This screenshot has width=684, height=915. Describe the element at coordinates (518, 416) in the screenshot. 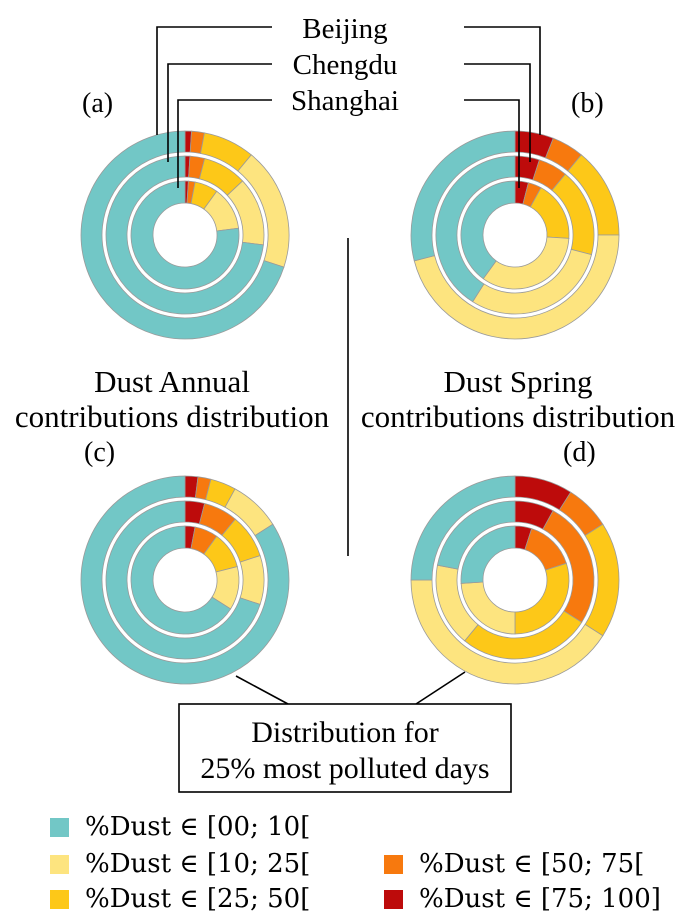

I see `spring-caption-line2: contributions distribution` at that location.